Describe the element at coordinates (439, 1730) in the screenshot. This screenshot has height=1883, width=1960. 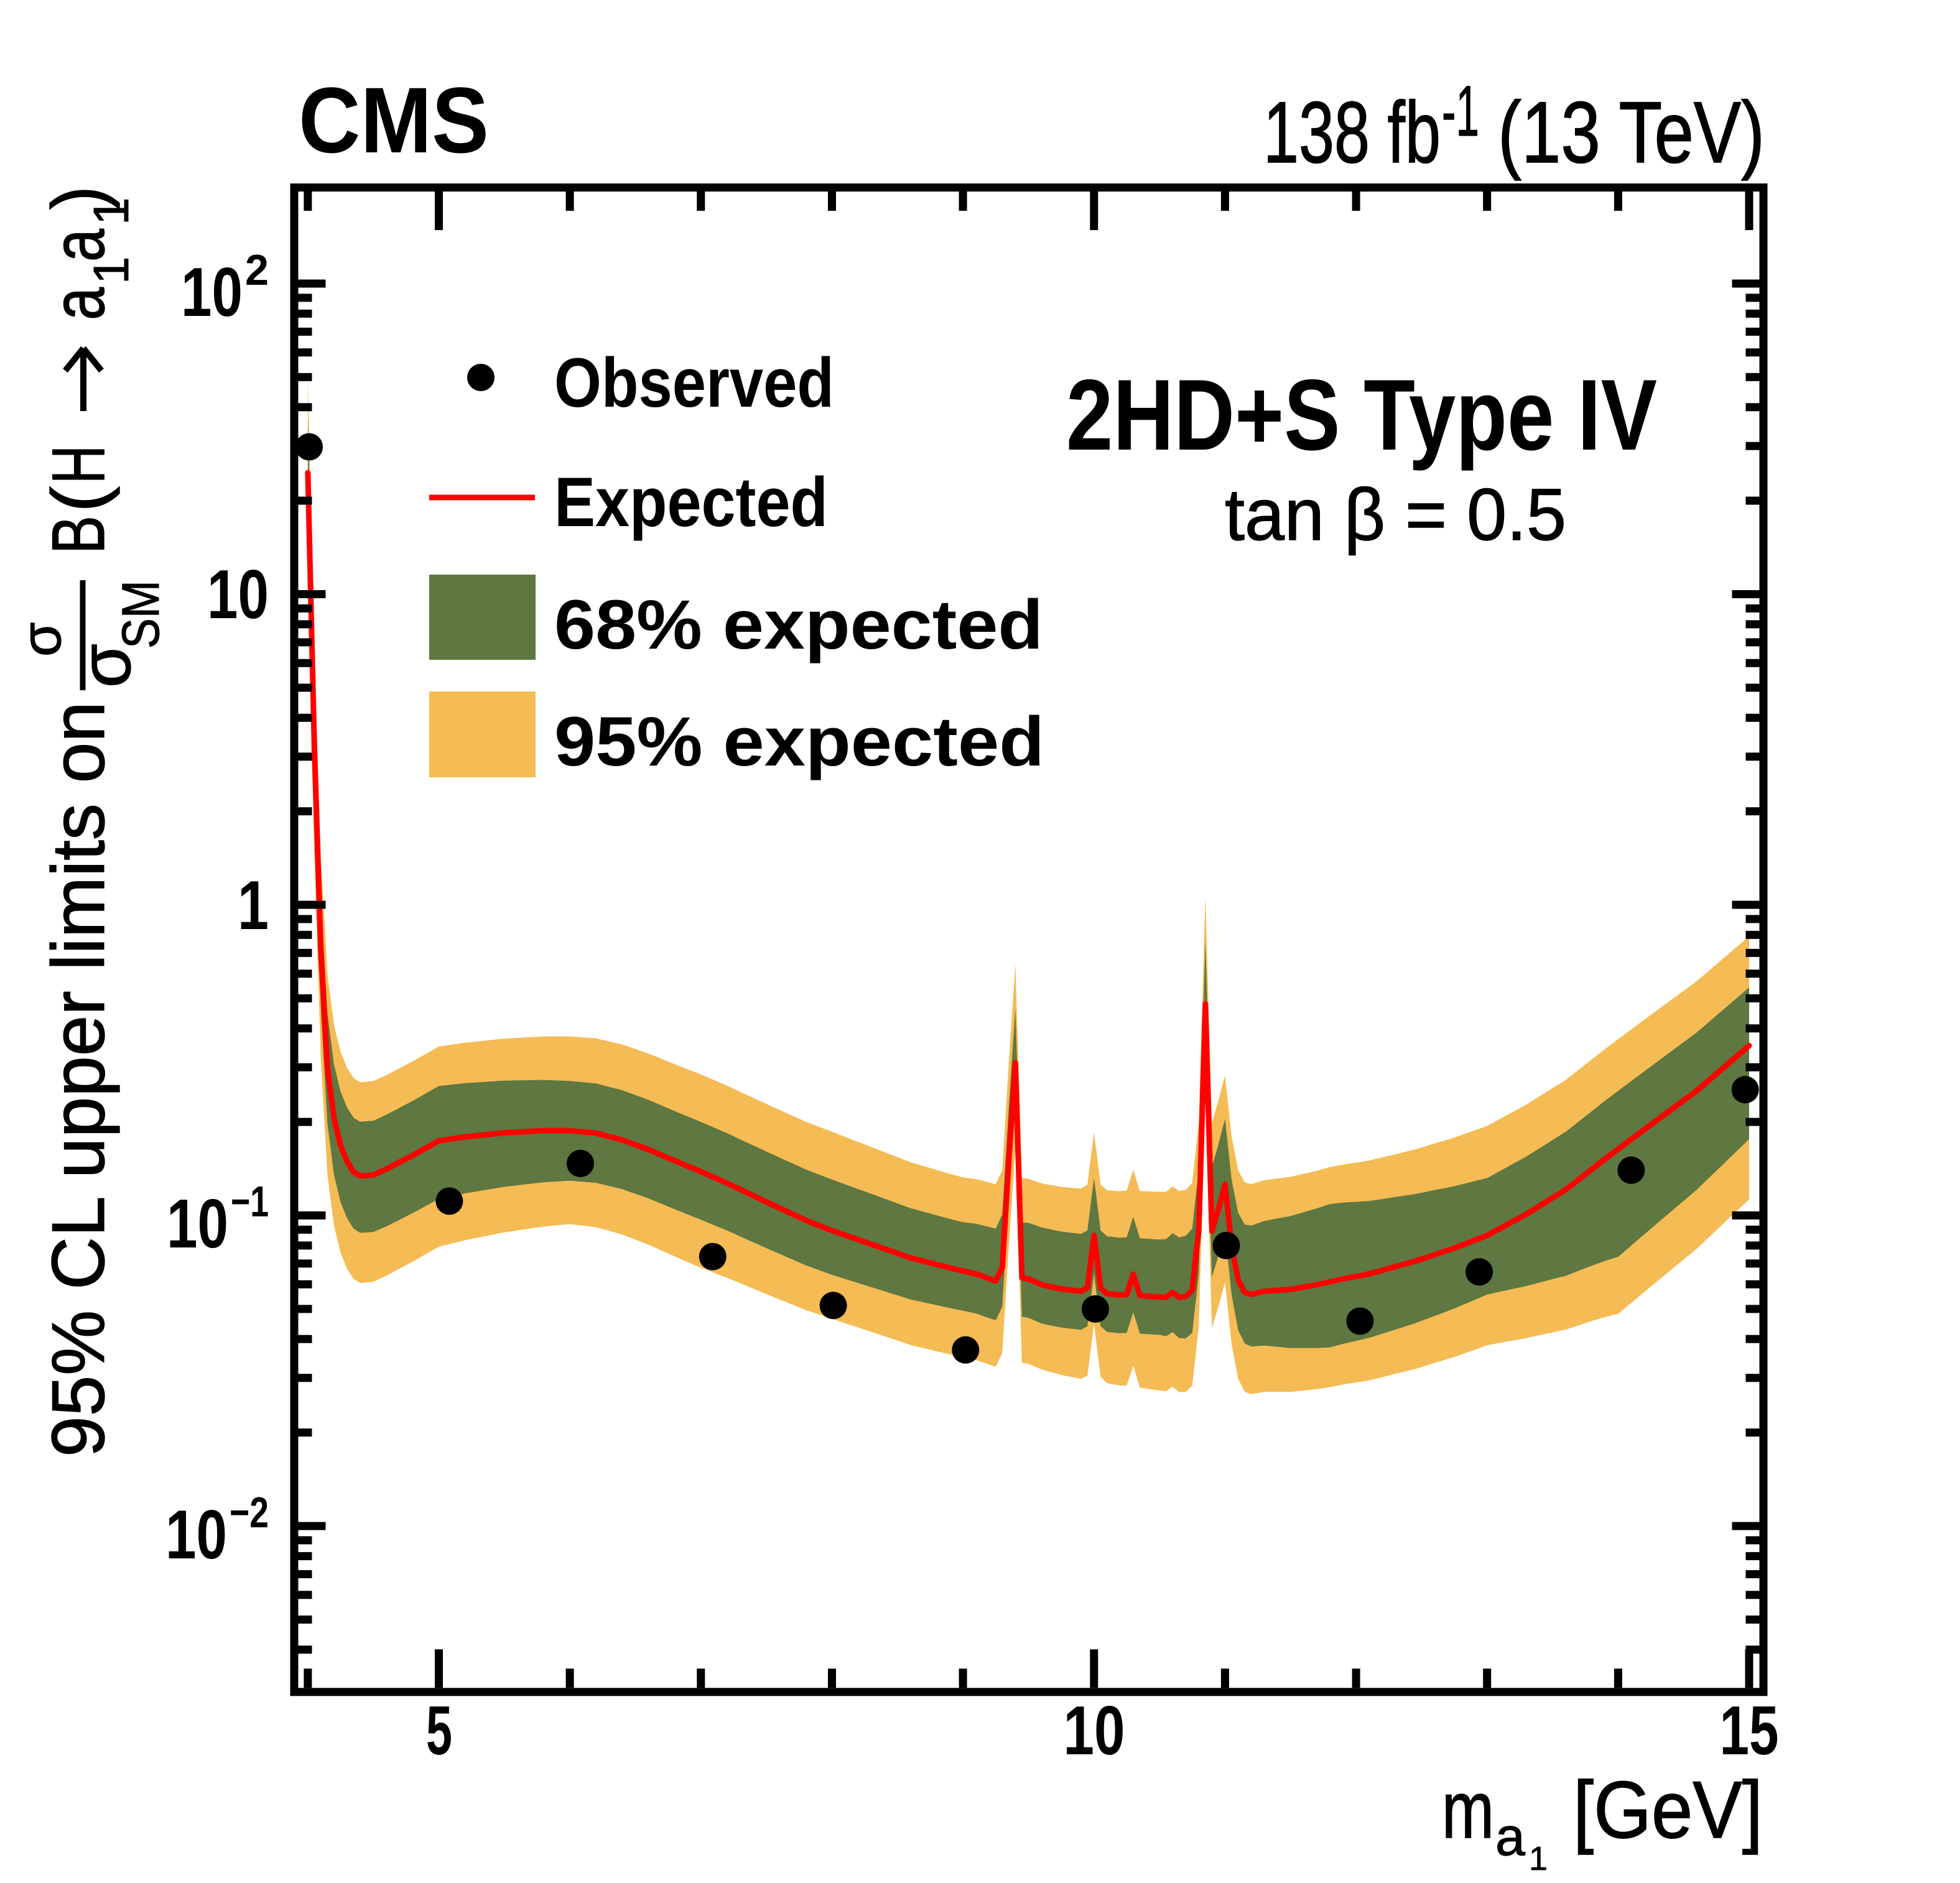
I see `svg-text: 5` at that location.